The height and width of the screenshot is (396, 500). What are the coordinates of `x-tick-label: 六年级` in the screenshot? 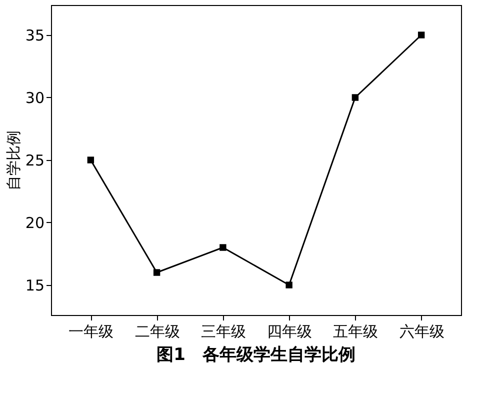 It's located at (421, 331).